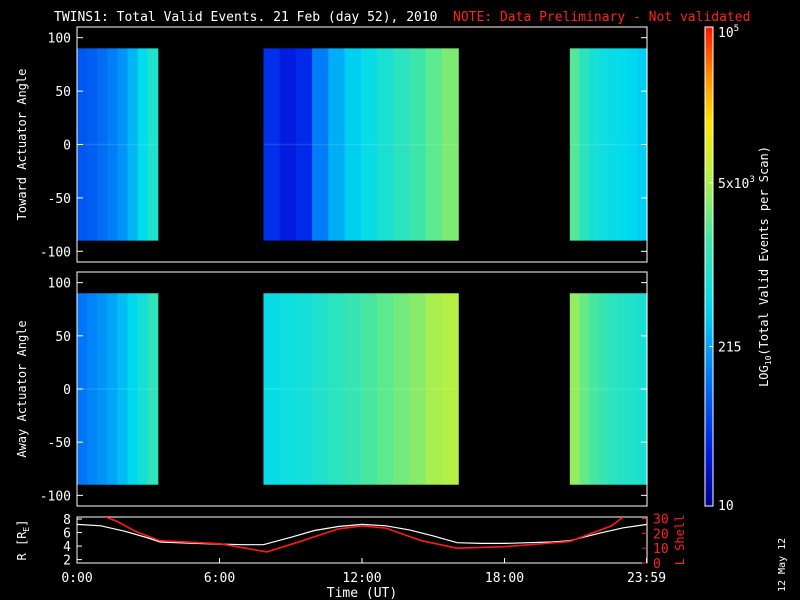 Image resolution: width=800 pixels, height=600 pixels. Describe the element at coordinates (661, 549) in the screenshot. I see `y-tick-label-right: 10` at that location.